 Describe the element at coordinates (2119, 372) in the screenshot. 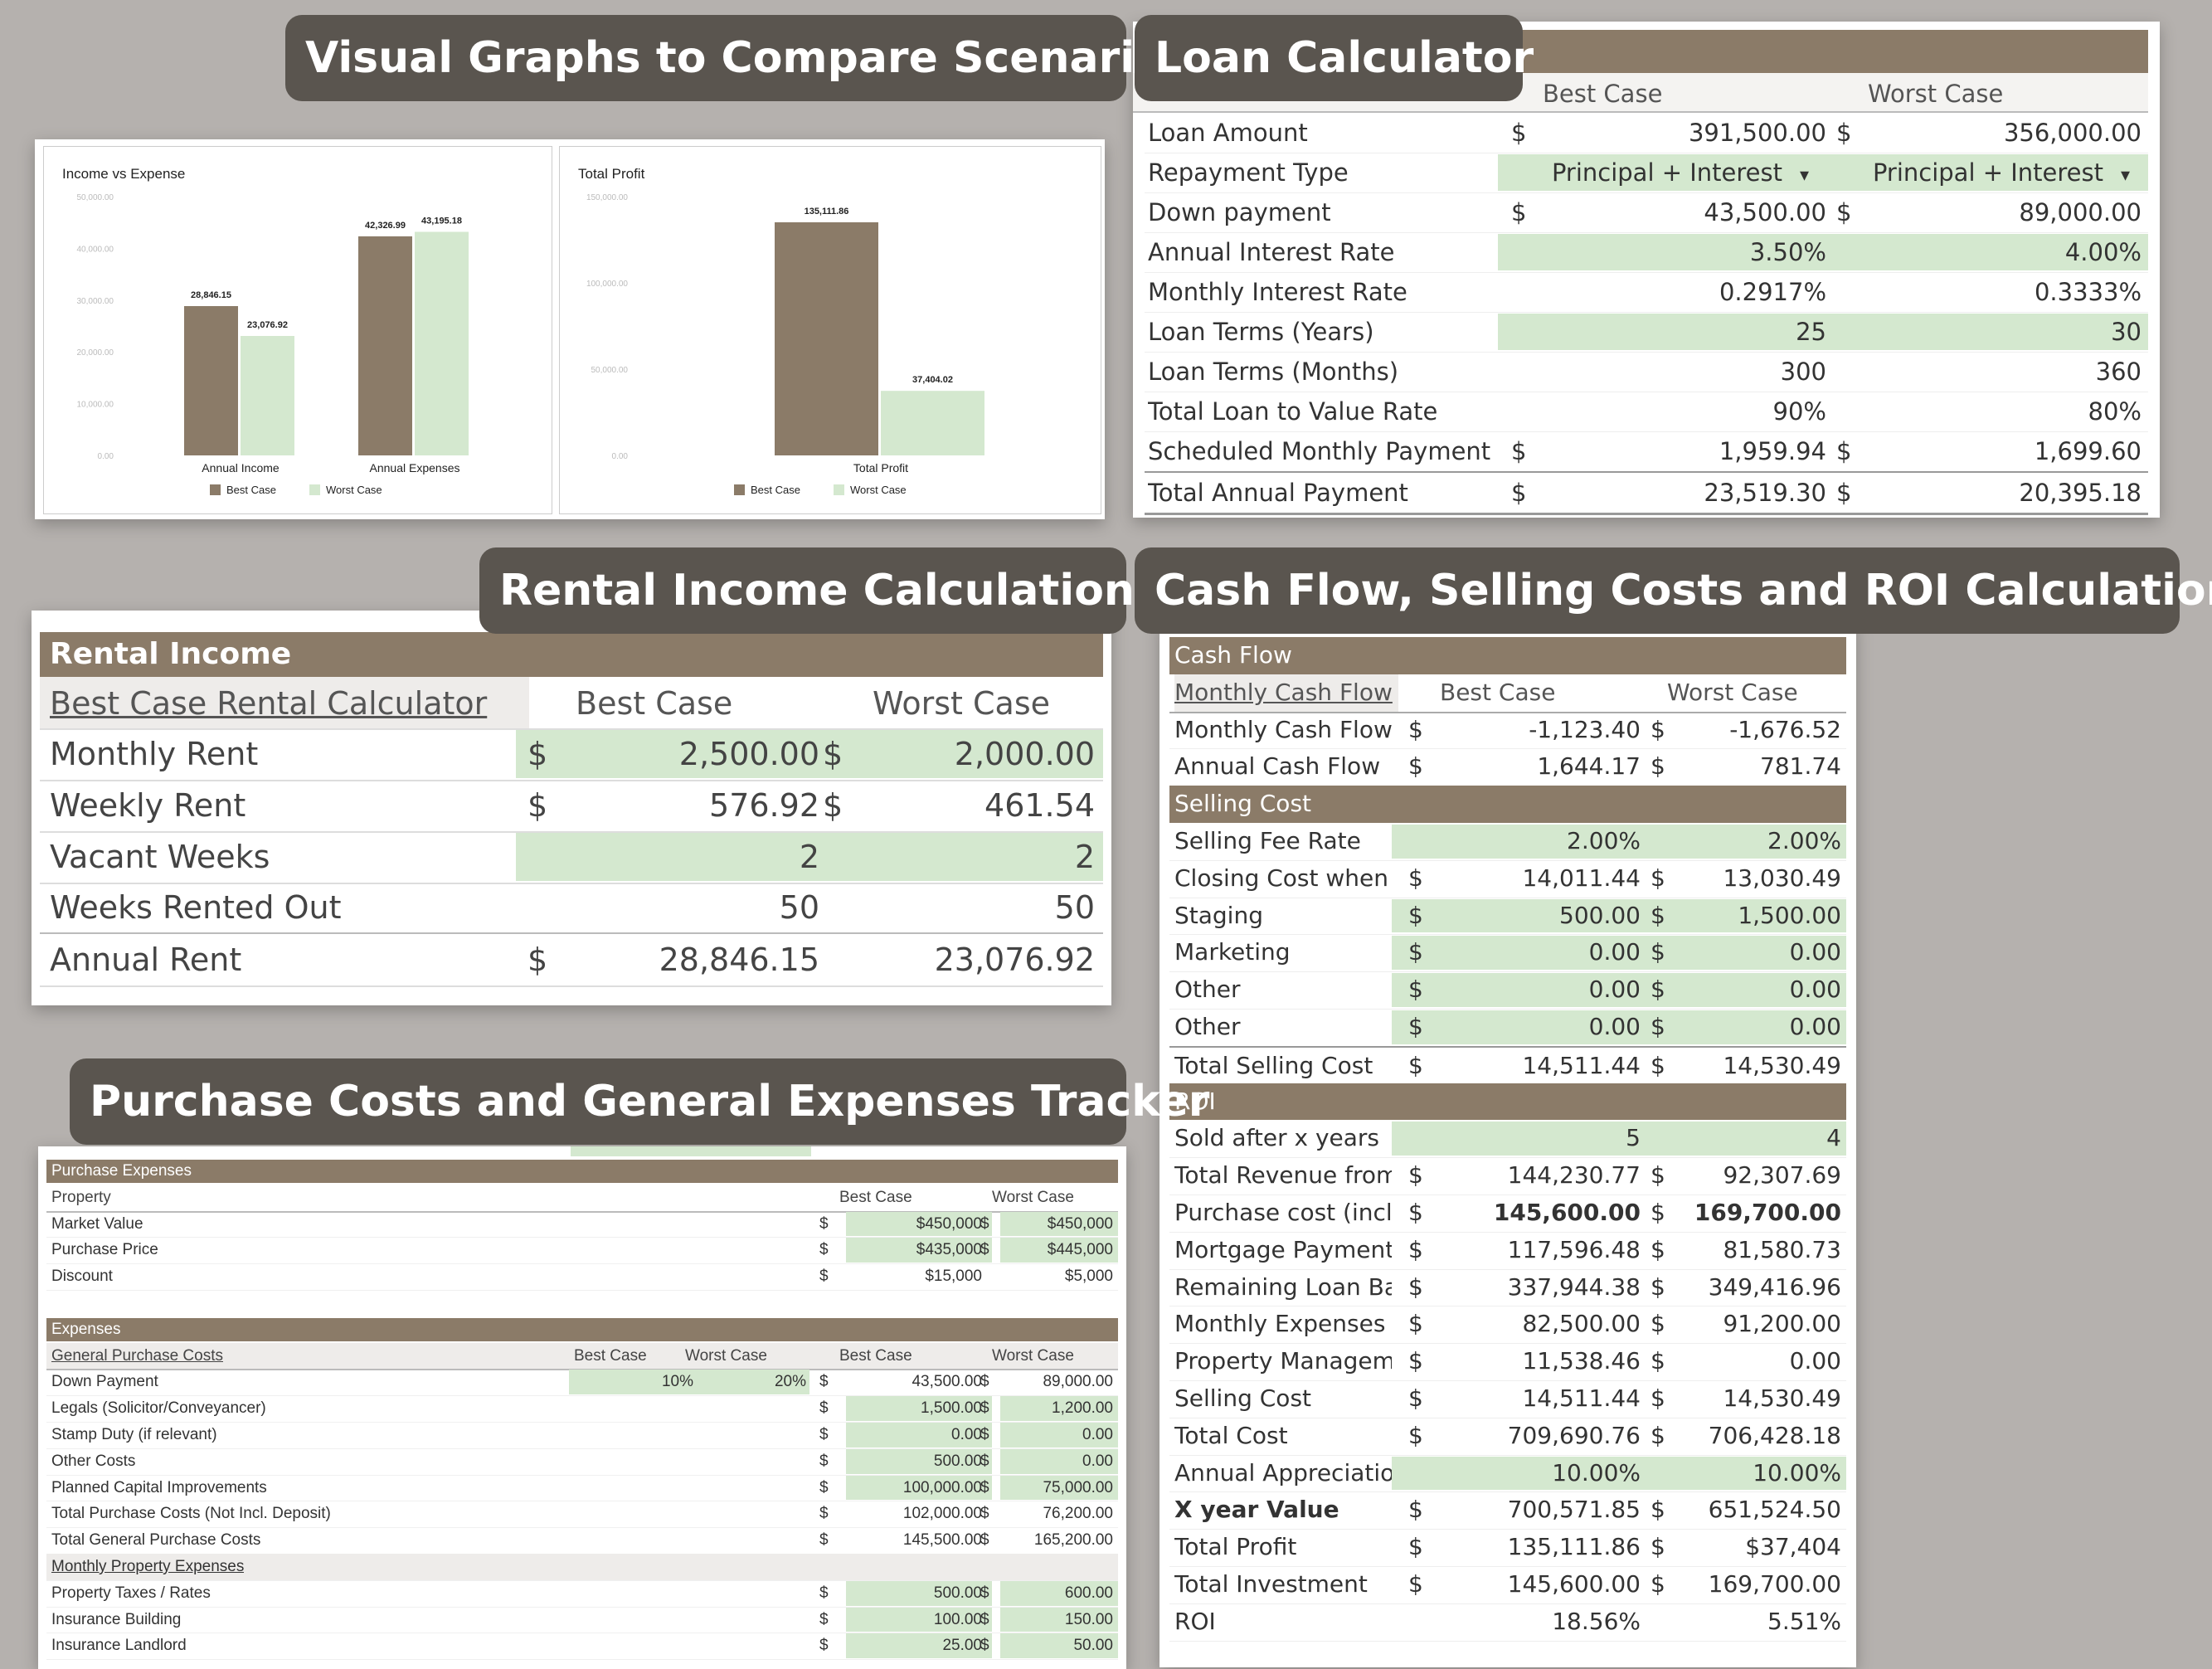

I see `value-text: 360` at that location.